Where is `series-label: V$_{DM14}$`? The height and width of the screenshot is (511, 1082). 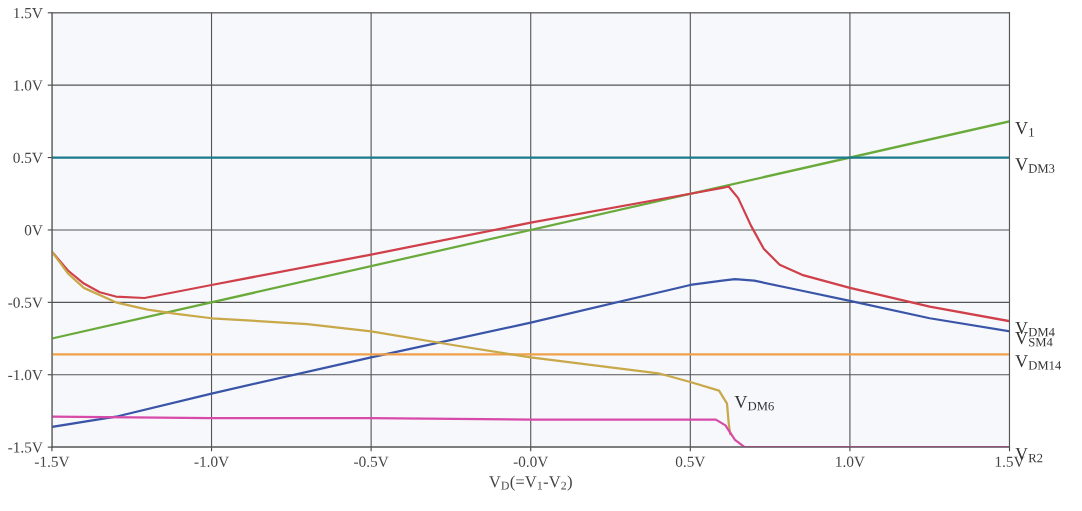 series-label: V$_{DM14}$ is located at coordinates (1038, 362).